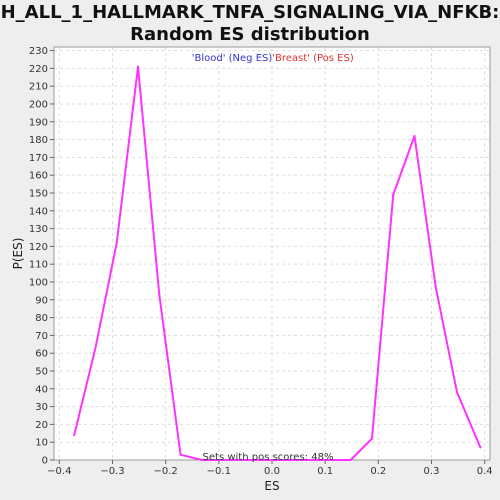  I want to click on y-tick-label: 140, so click(38, 211).